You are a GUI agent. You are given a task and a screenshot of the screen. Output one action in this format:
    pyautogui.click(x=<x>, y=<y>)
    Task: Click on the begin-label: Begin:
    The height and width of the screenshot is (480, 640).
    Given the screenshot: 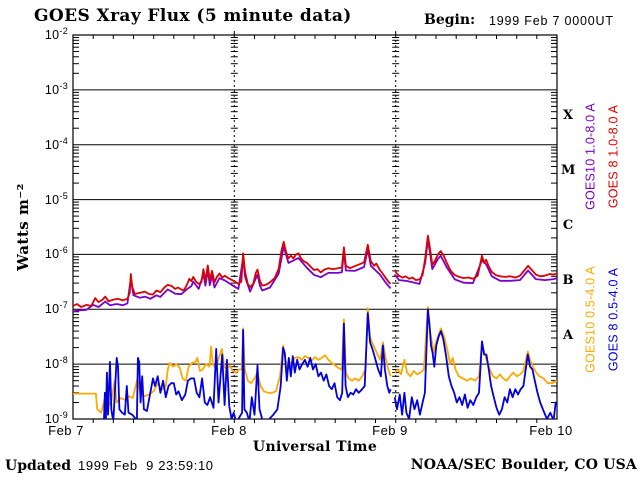 What is the action you would take?
    pyautogui.click(x=450, y=20)
    